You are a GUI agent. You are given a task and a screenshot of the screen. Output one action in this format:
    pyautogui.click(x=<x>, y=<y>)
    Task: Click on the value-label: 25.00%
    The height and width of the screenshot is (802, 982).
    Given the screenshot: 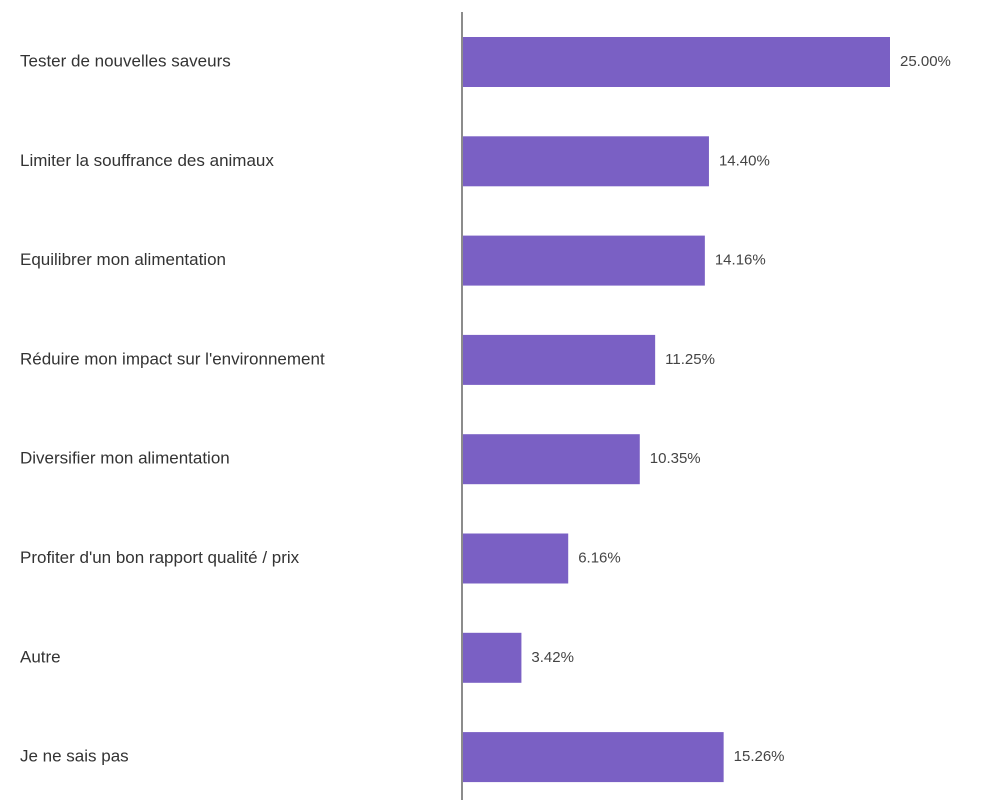 What is the action you would take?
    pyautogui.click(x=925, y=61)
    